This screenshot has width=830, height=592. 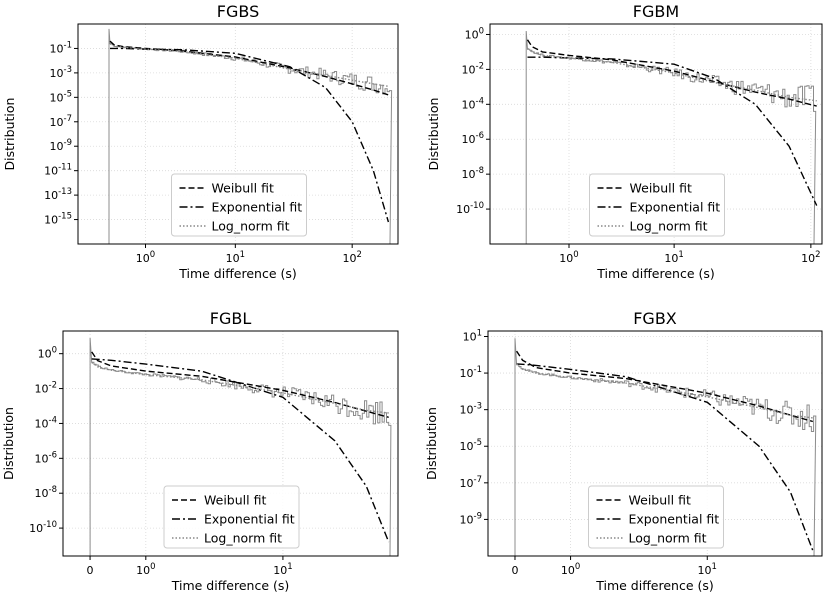 What do you see at coordinates (58, 194) in the screenshot?
I see `y-tick-label: 10⁻¹³` at bounding box center [58, 194].